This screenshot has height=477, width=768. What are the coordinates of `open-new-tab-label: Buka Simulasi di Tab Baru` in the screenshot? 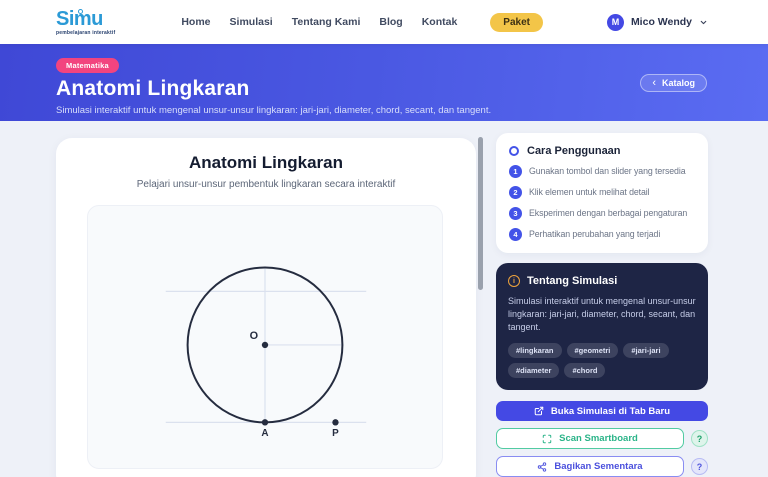 It's located at (610, 411).